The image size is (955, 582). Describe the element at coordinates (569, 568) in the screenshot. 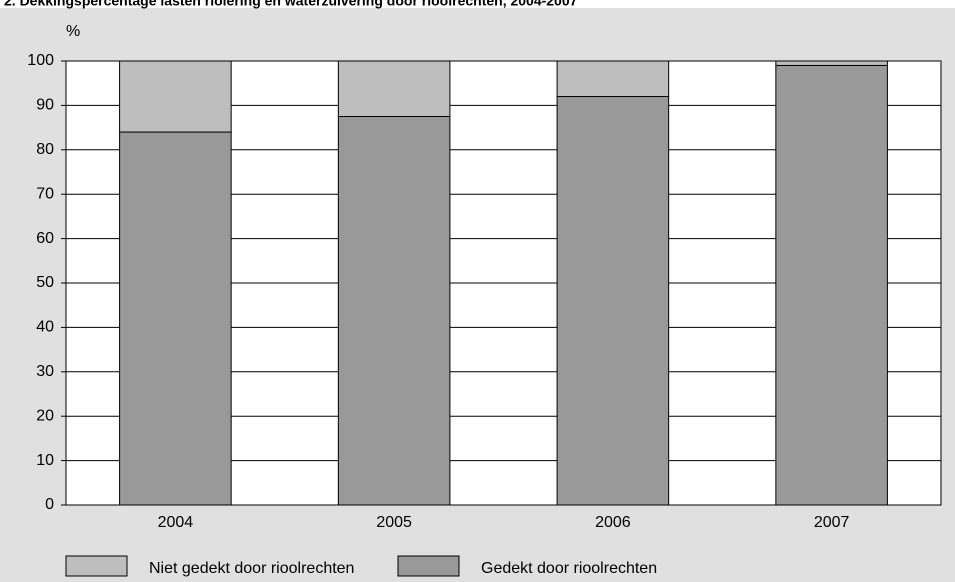

I see `legend-label: Gedekt door rioolrechten` at that location.